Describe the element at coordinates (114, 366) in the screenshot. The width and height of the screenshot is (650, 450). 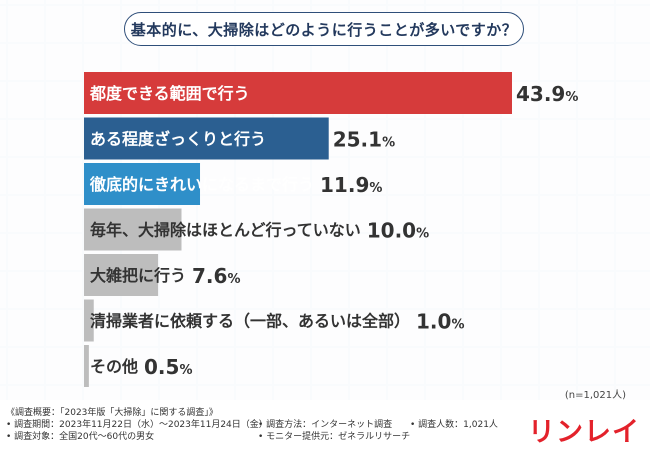
I see `bar-label-6: その他` at that location.